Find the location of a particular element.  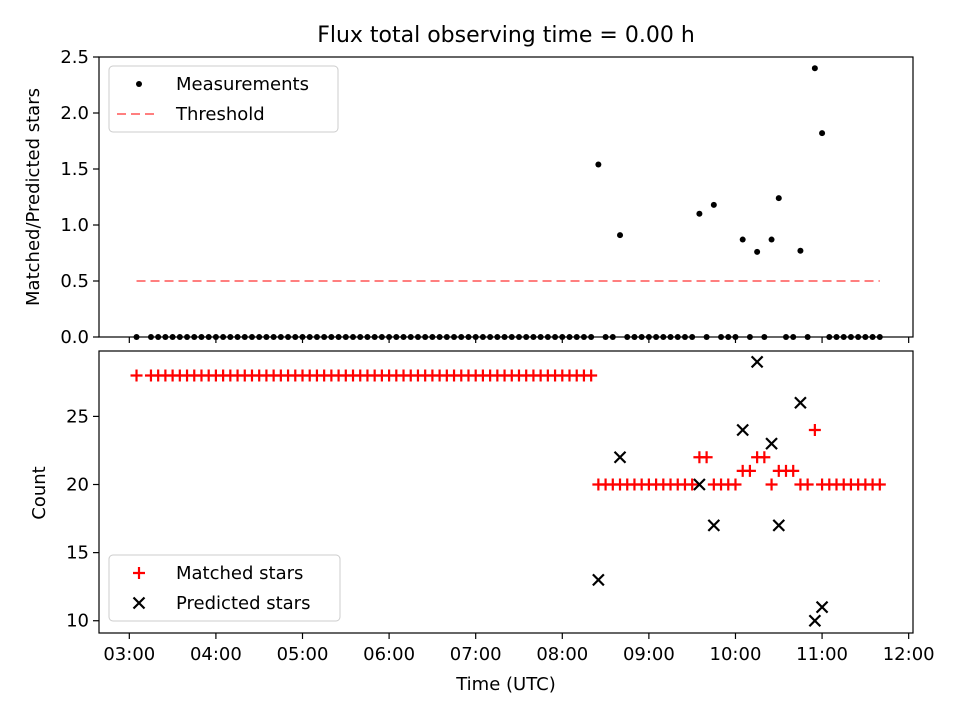

y-tick-label: 1.0 is located at coordinates (74, 225).